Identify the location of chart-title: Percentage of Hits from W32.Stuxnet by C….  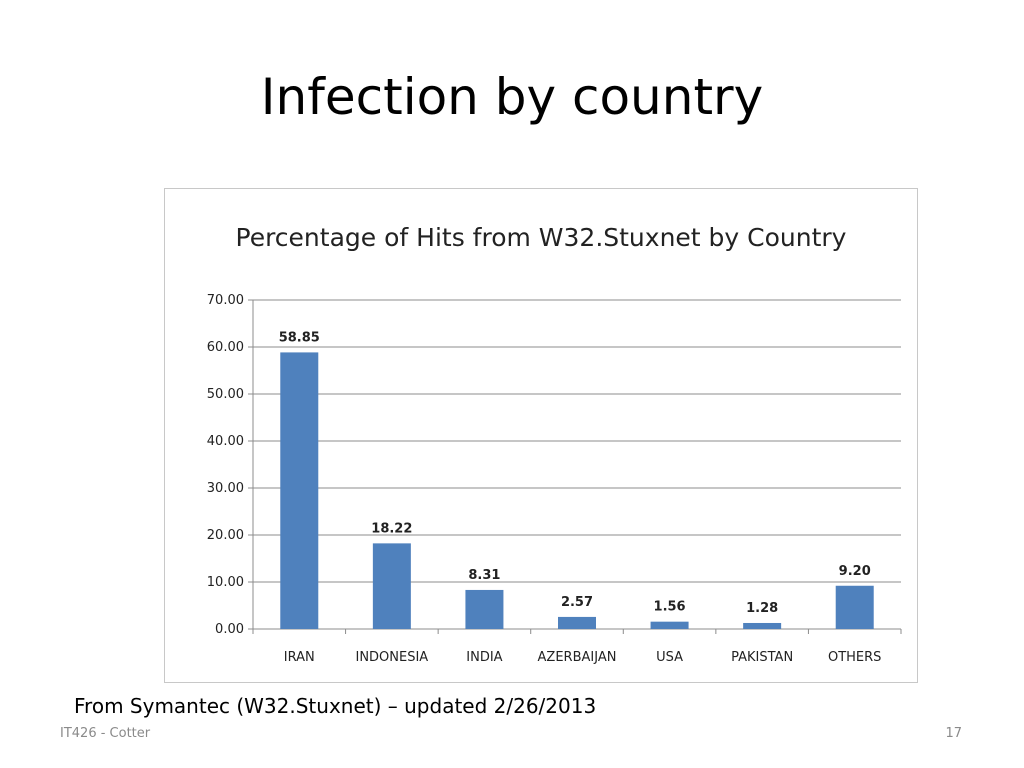
(541, 237).